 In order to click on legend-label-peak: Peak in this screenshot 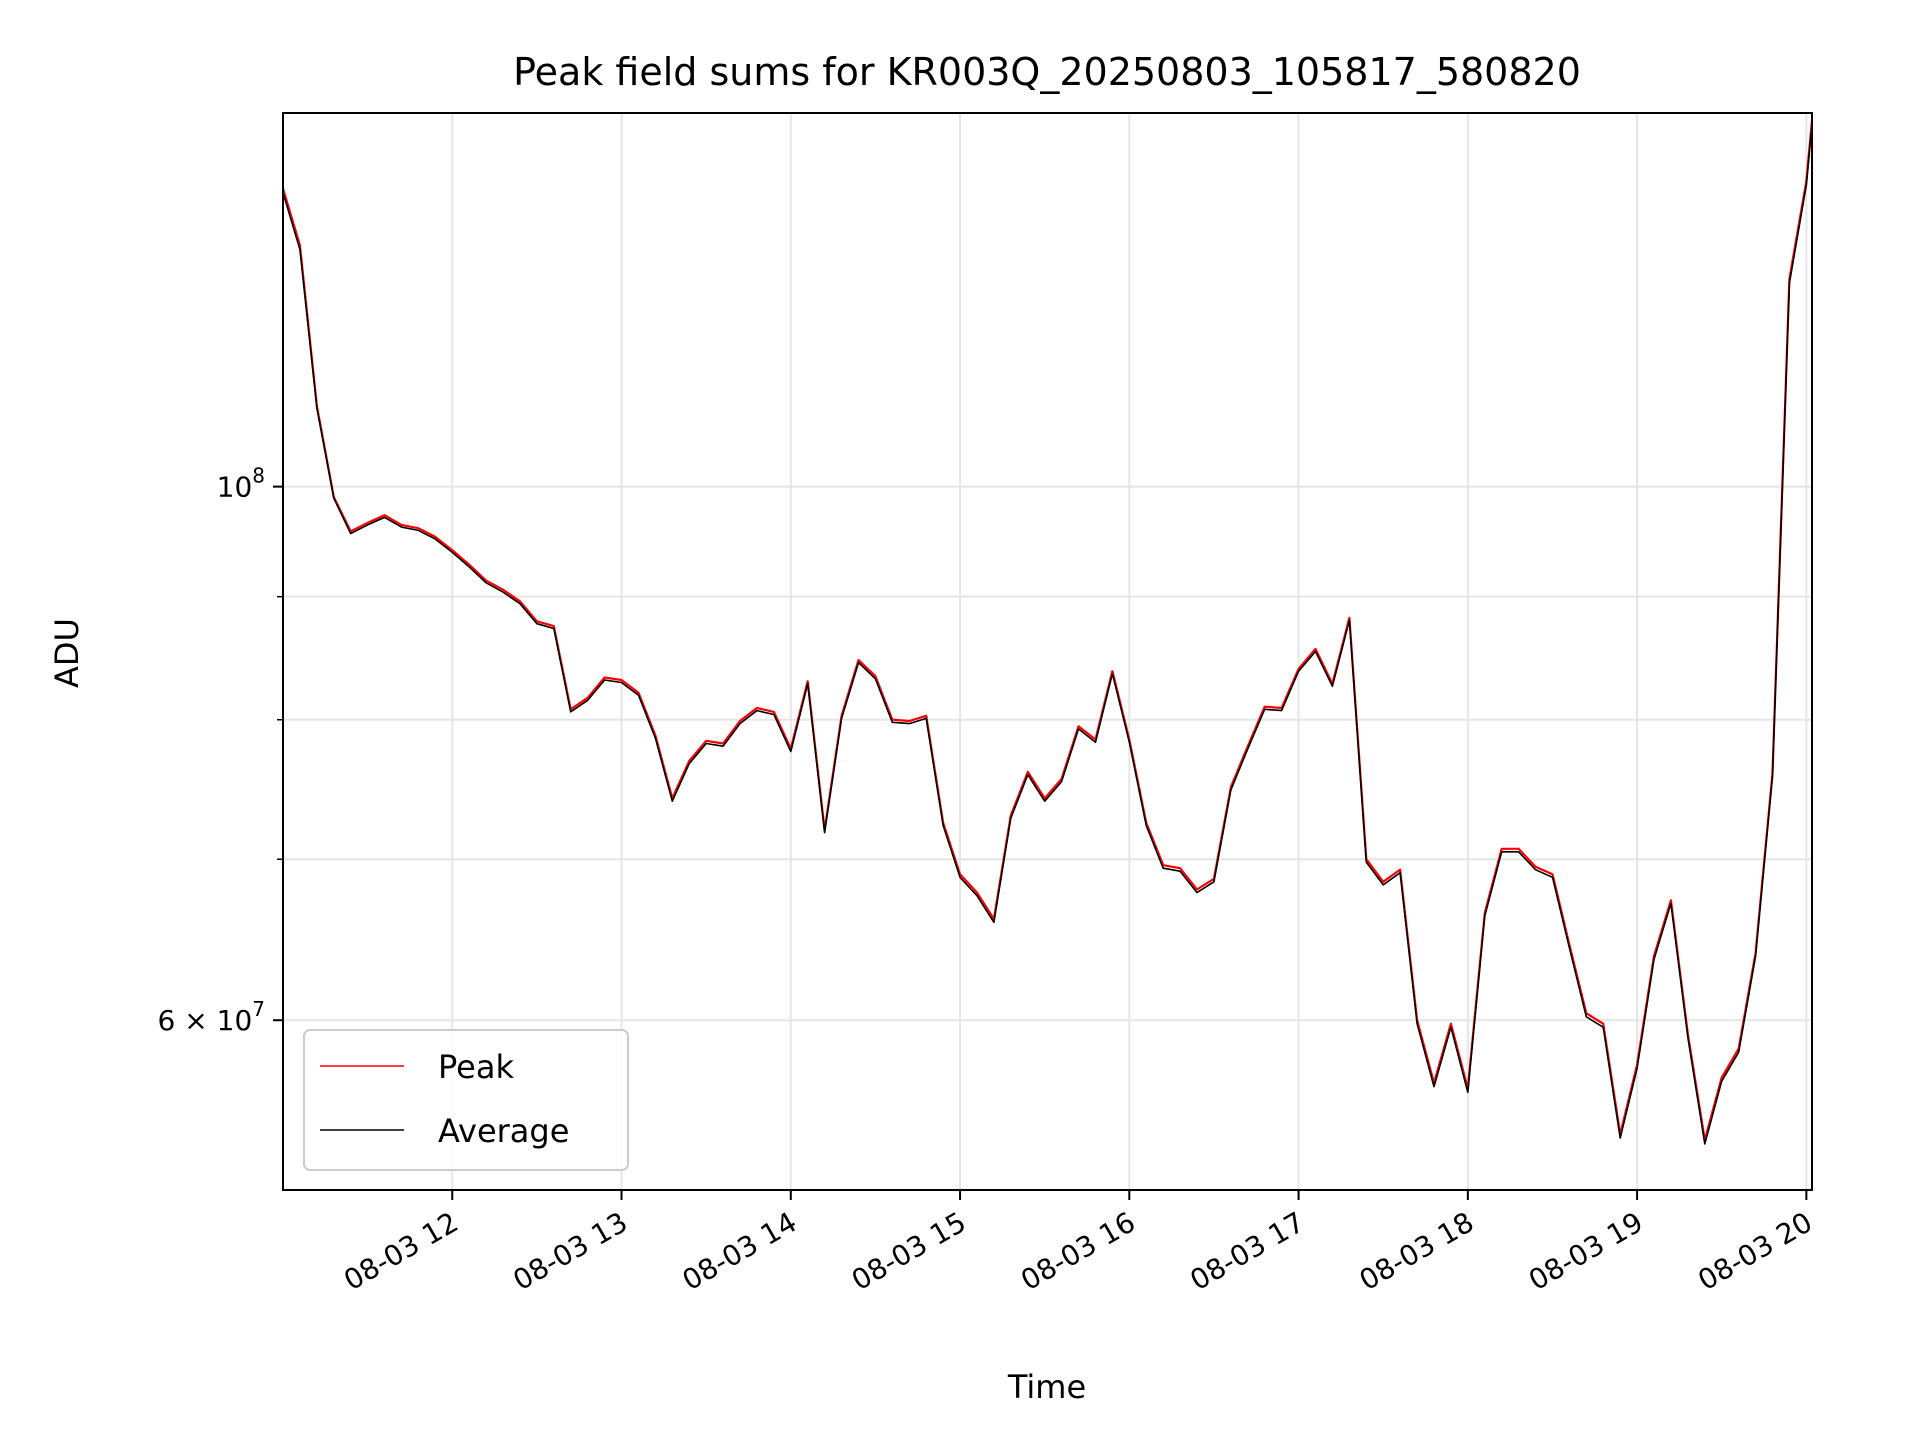, I will do `click(476, 1067)`.